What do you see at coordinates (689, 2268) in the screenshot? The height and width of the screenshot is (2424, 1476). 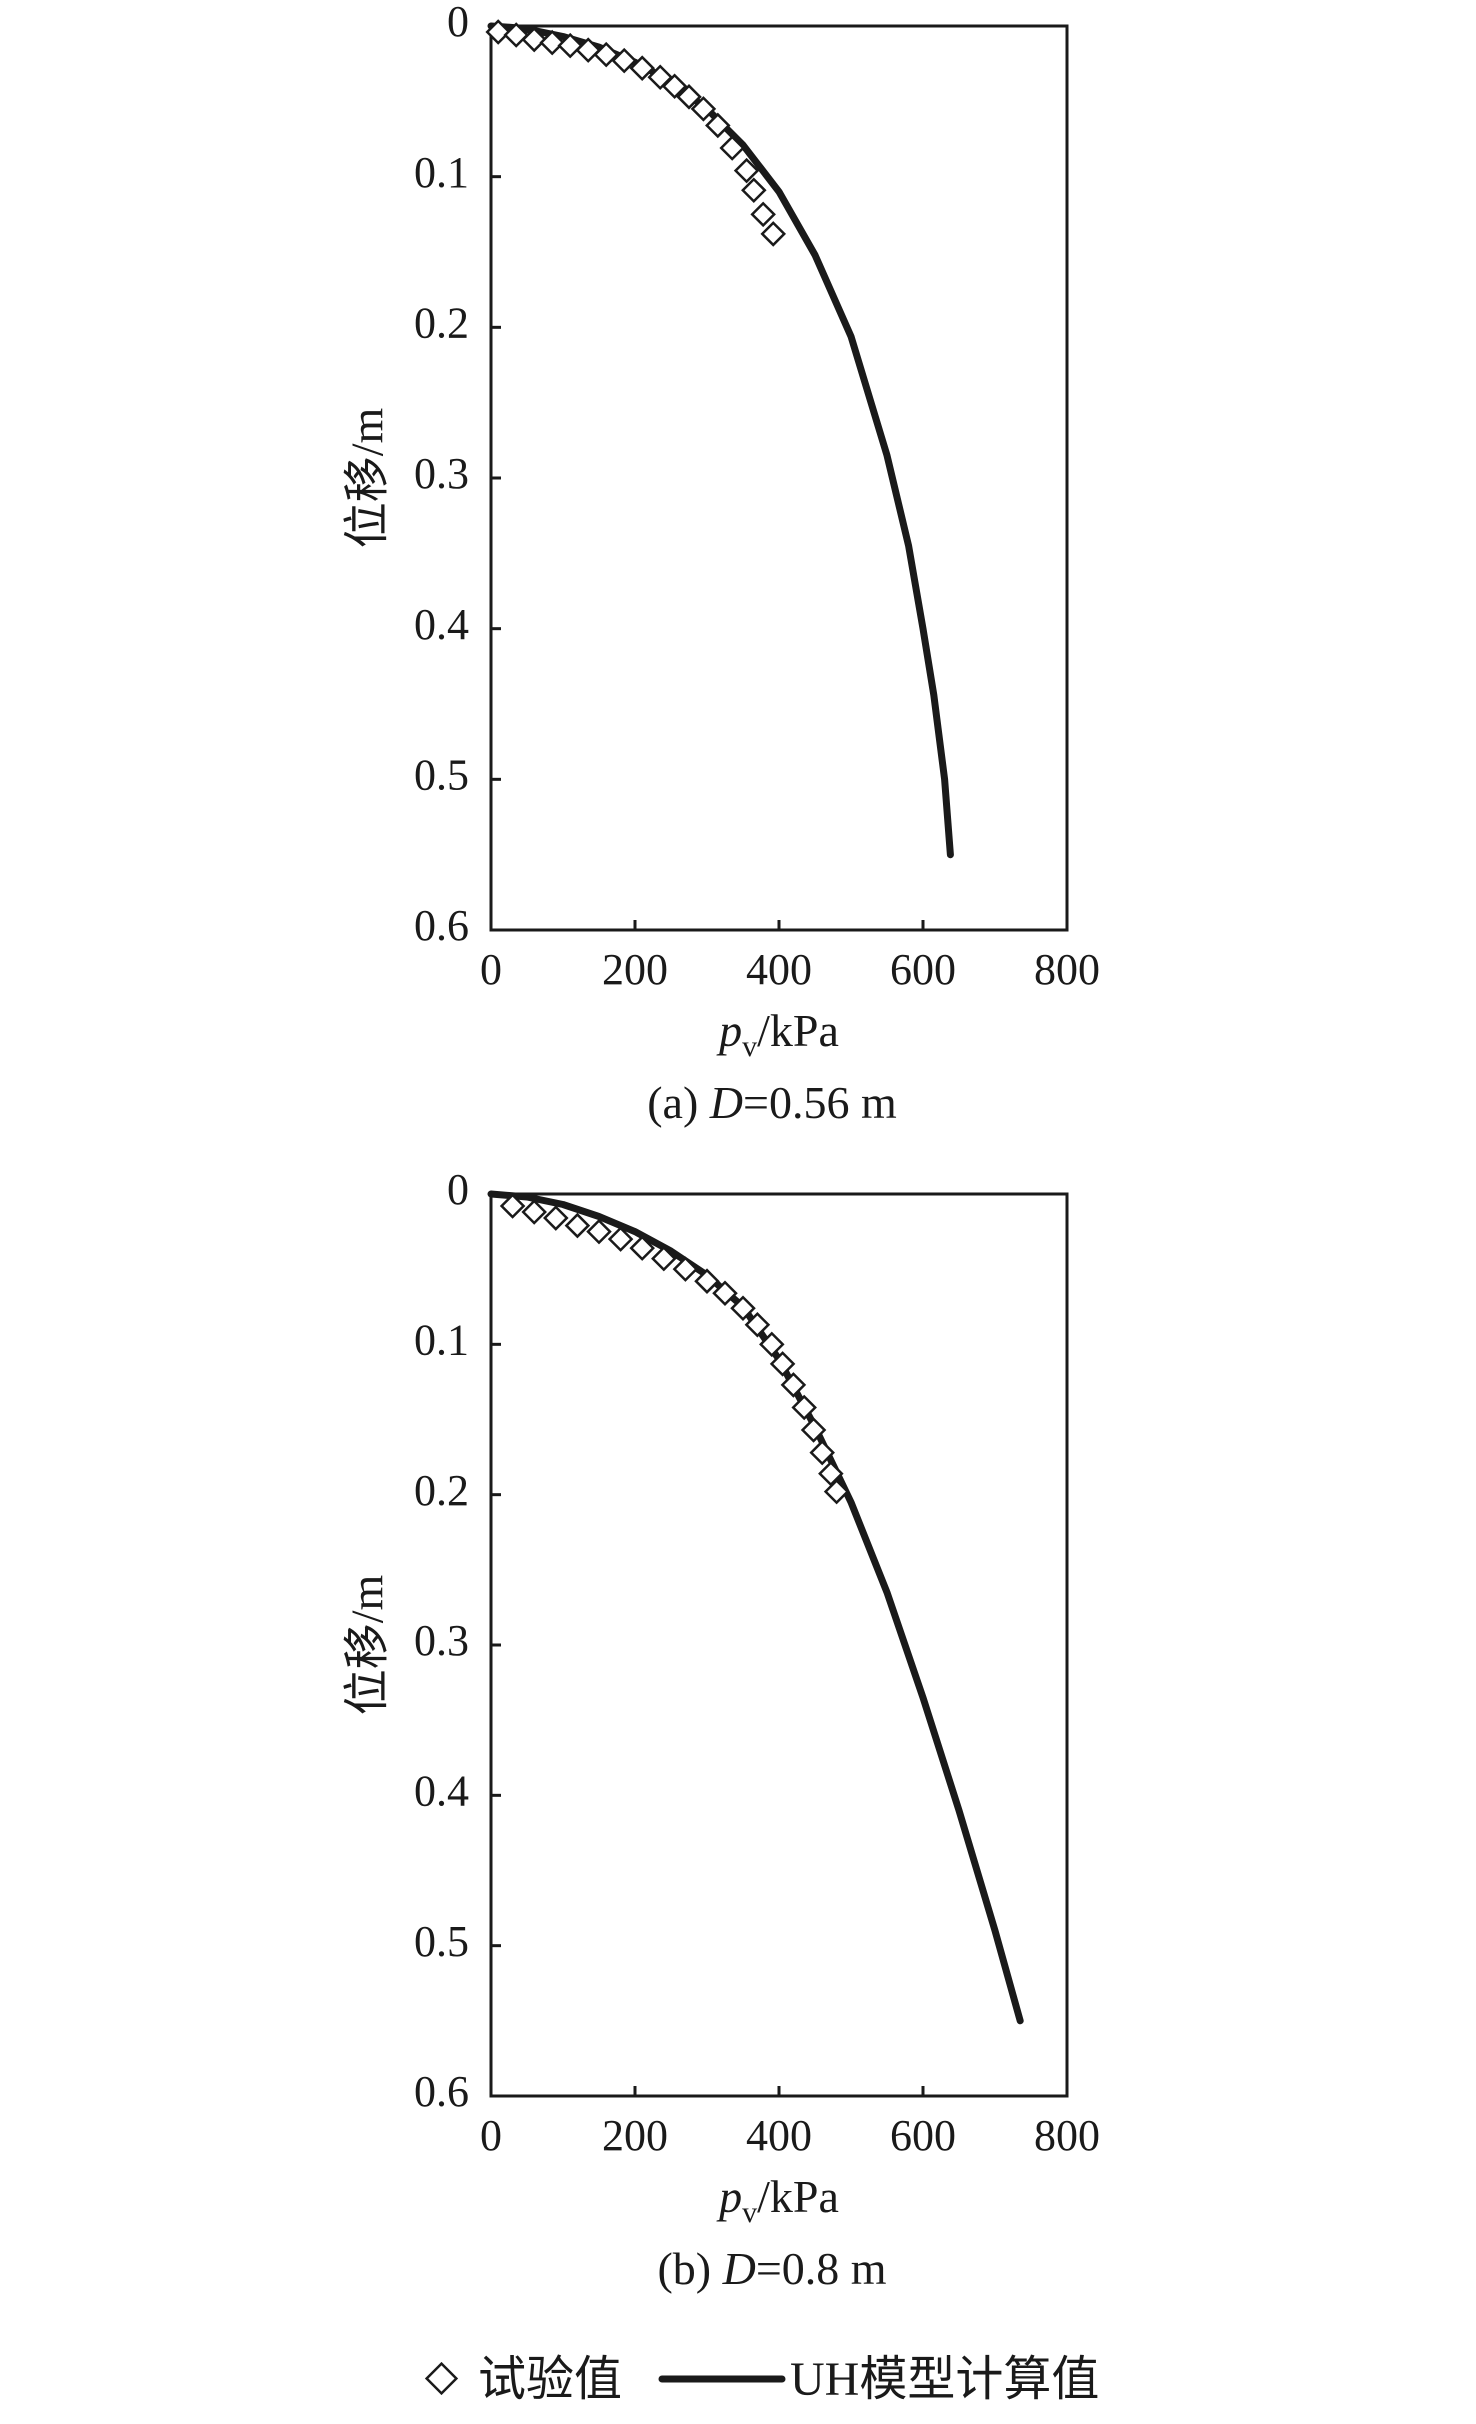 I see `caption-prefix: (b)` at bounding box center [689, 2268].